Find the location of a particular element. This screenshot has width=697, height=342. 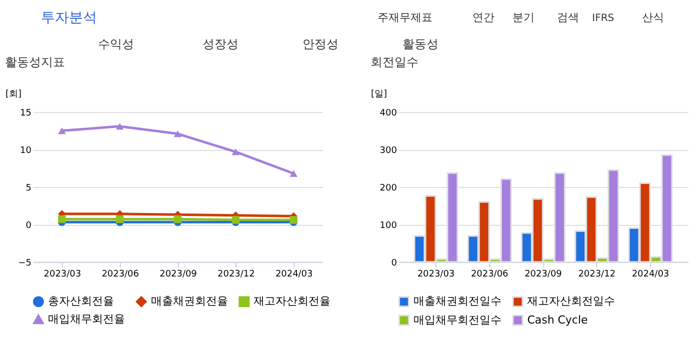

y-axis-title: [일] is located at coordinates (378, 95).